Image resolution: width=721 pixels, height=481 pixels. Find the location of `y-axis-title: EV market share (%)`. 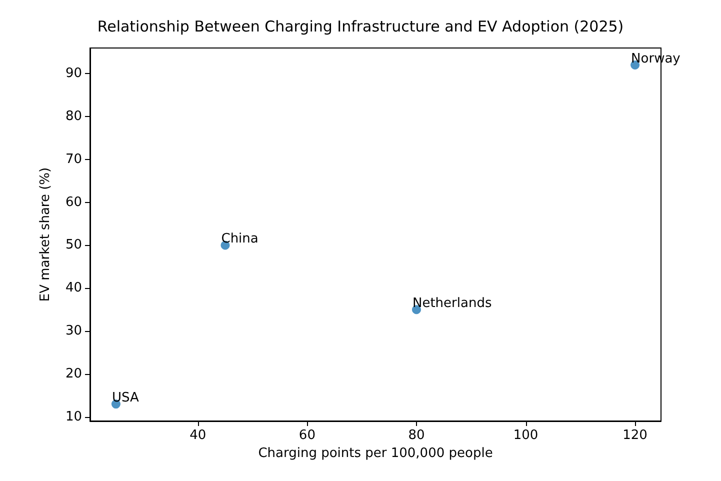

y-axis-title: EV market share (%) is located at coordinates (45, 234).